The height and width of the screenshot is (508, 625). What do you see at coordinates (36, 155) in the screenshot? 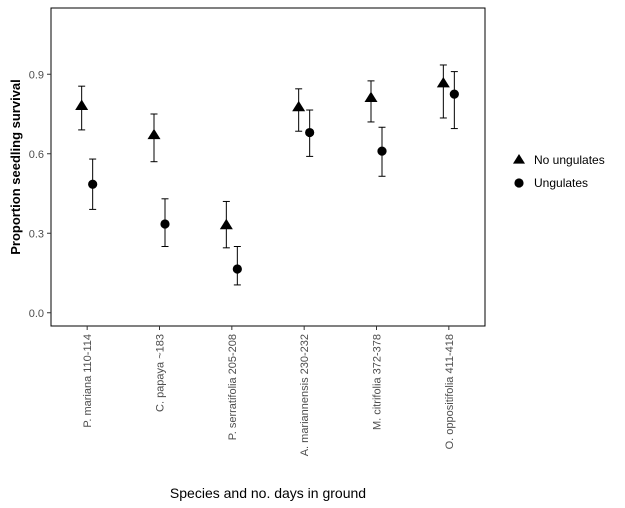
I see `y-tick-label: 0.6` at bounding box center [36, 155].